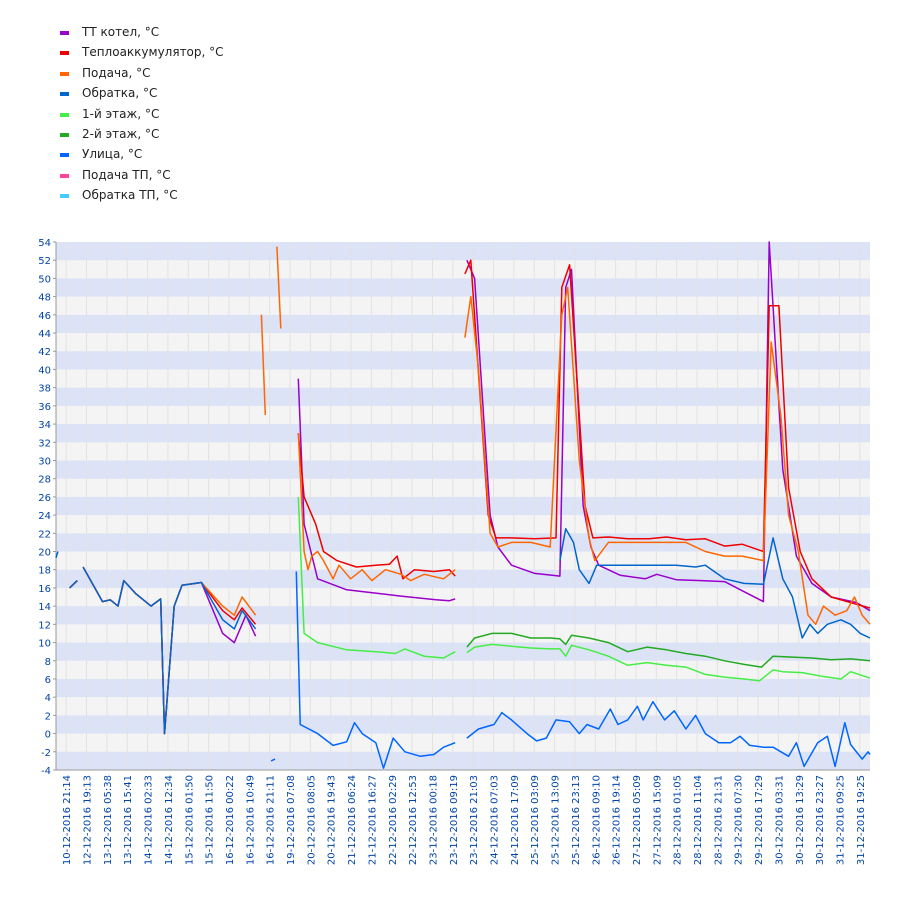 This screenshot has width=900, height=900. I want to click on x-tick-label: 20-12-2016 08:05, so click(311, 820).